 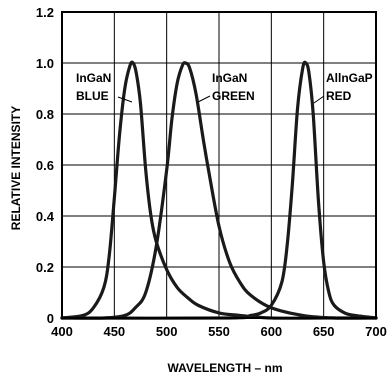 I want to click on series-labels: InGaN BLUE InGaN GREEN AllnGaP RED, so click(x=224, y=87).